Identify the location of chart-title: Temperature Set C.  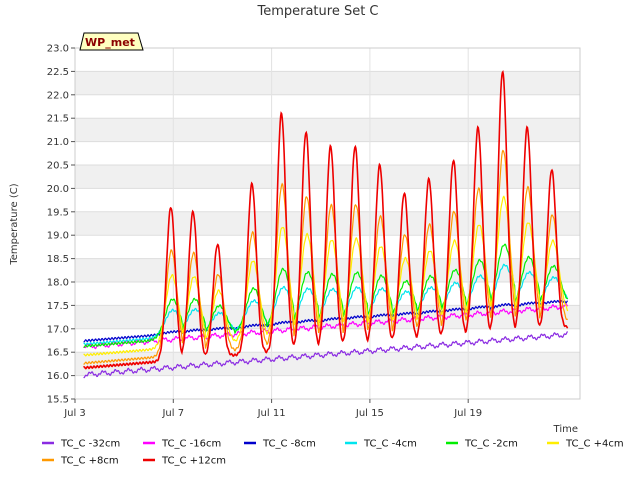
(317, 11).